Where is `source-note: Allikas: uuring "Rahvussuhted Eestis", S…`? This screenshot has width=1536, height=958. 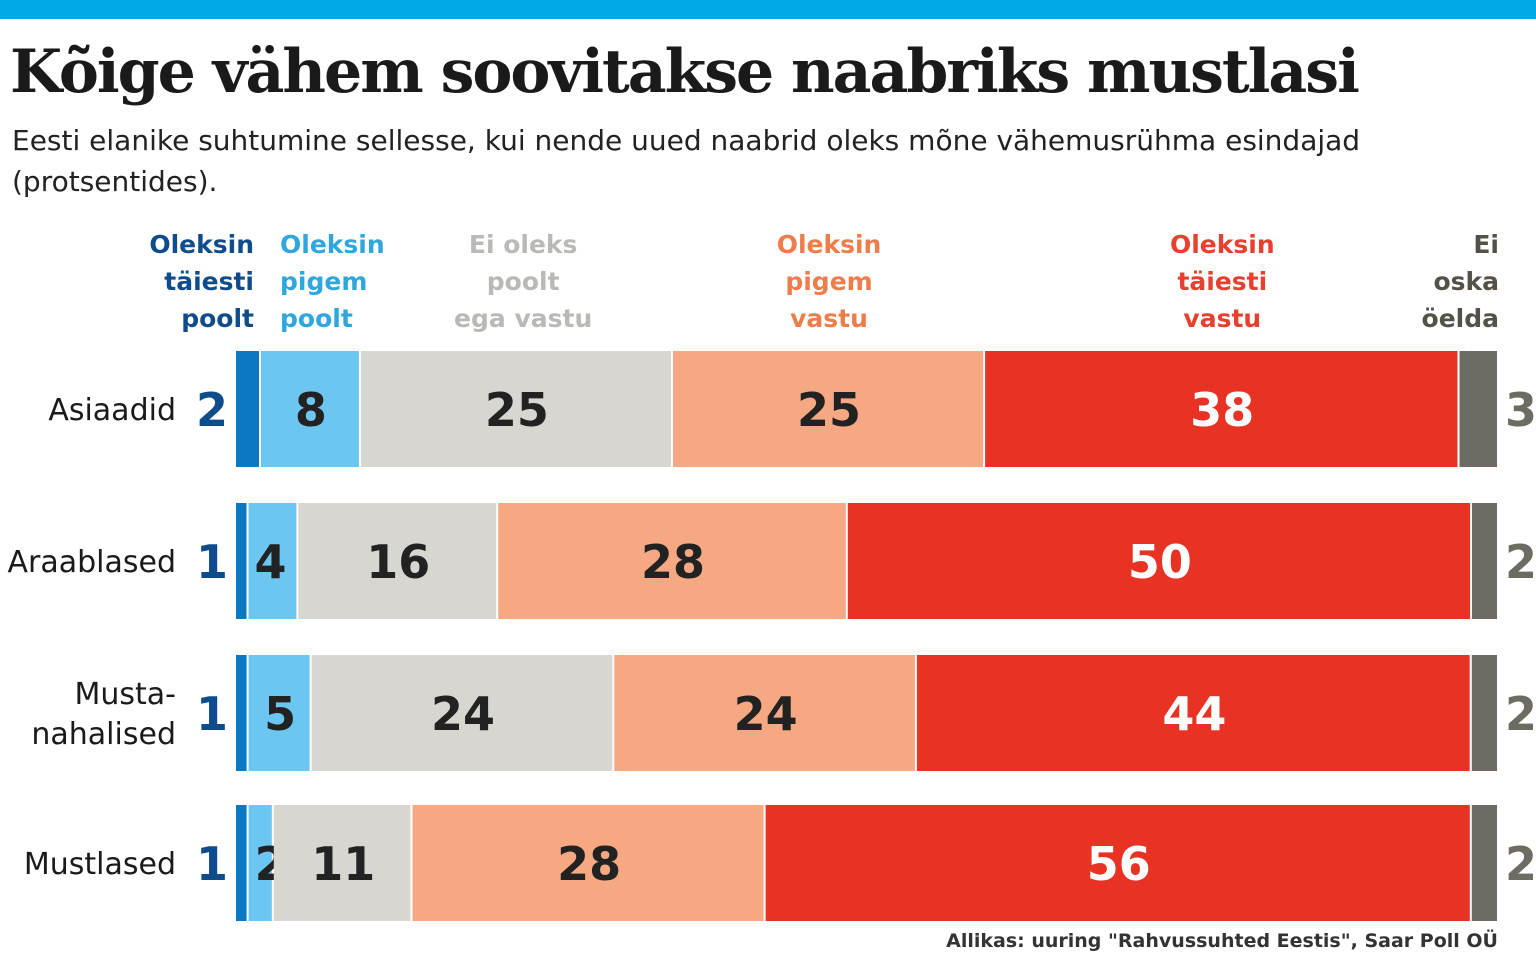 source-note: Allikas: uuring "Rahvussuhted Eestis", S… is located at coordinates (1222, 941).